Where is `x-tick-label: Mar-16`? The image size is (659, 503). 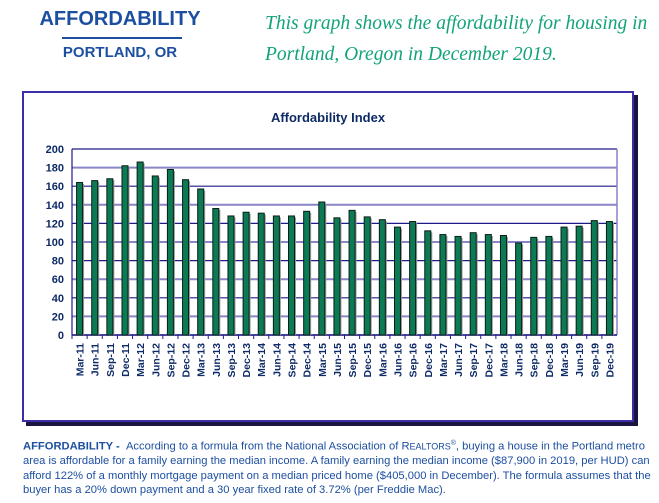
x-tick-label: Mar-16 is located at coordinates (383, 360).